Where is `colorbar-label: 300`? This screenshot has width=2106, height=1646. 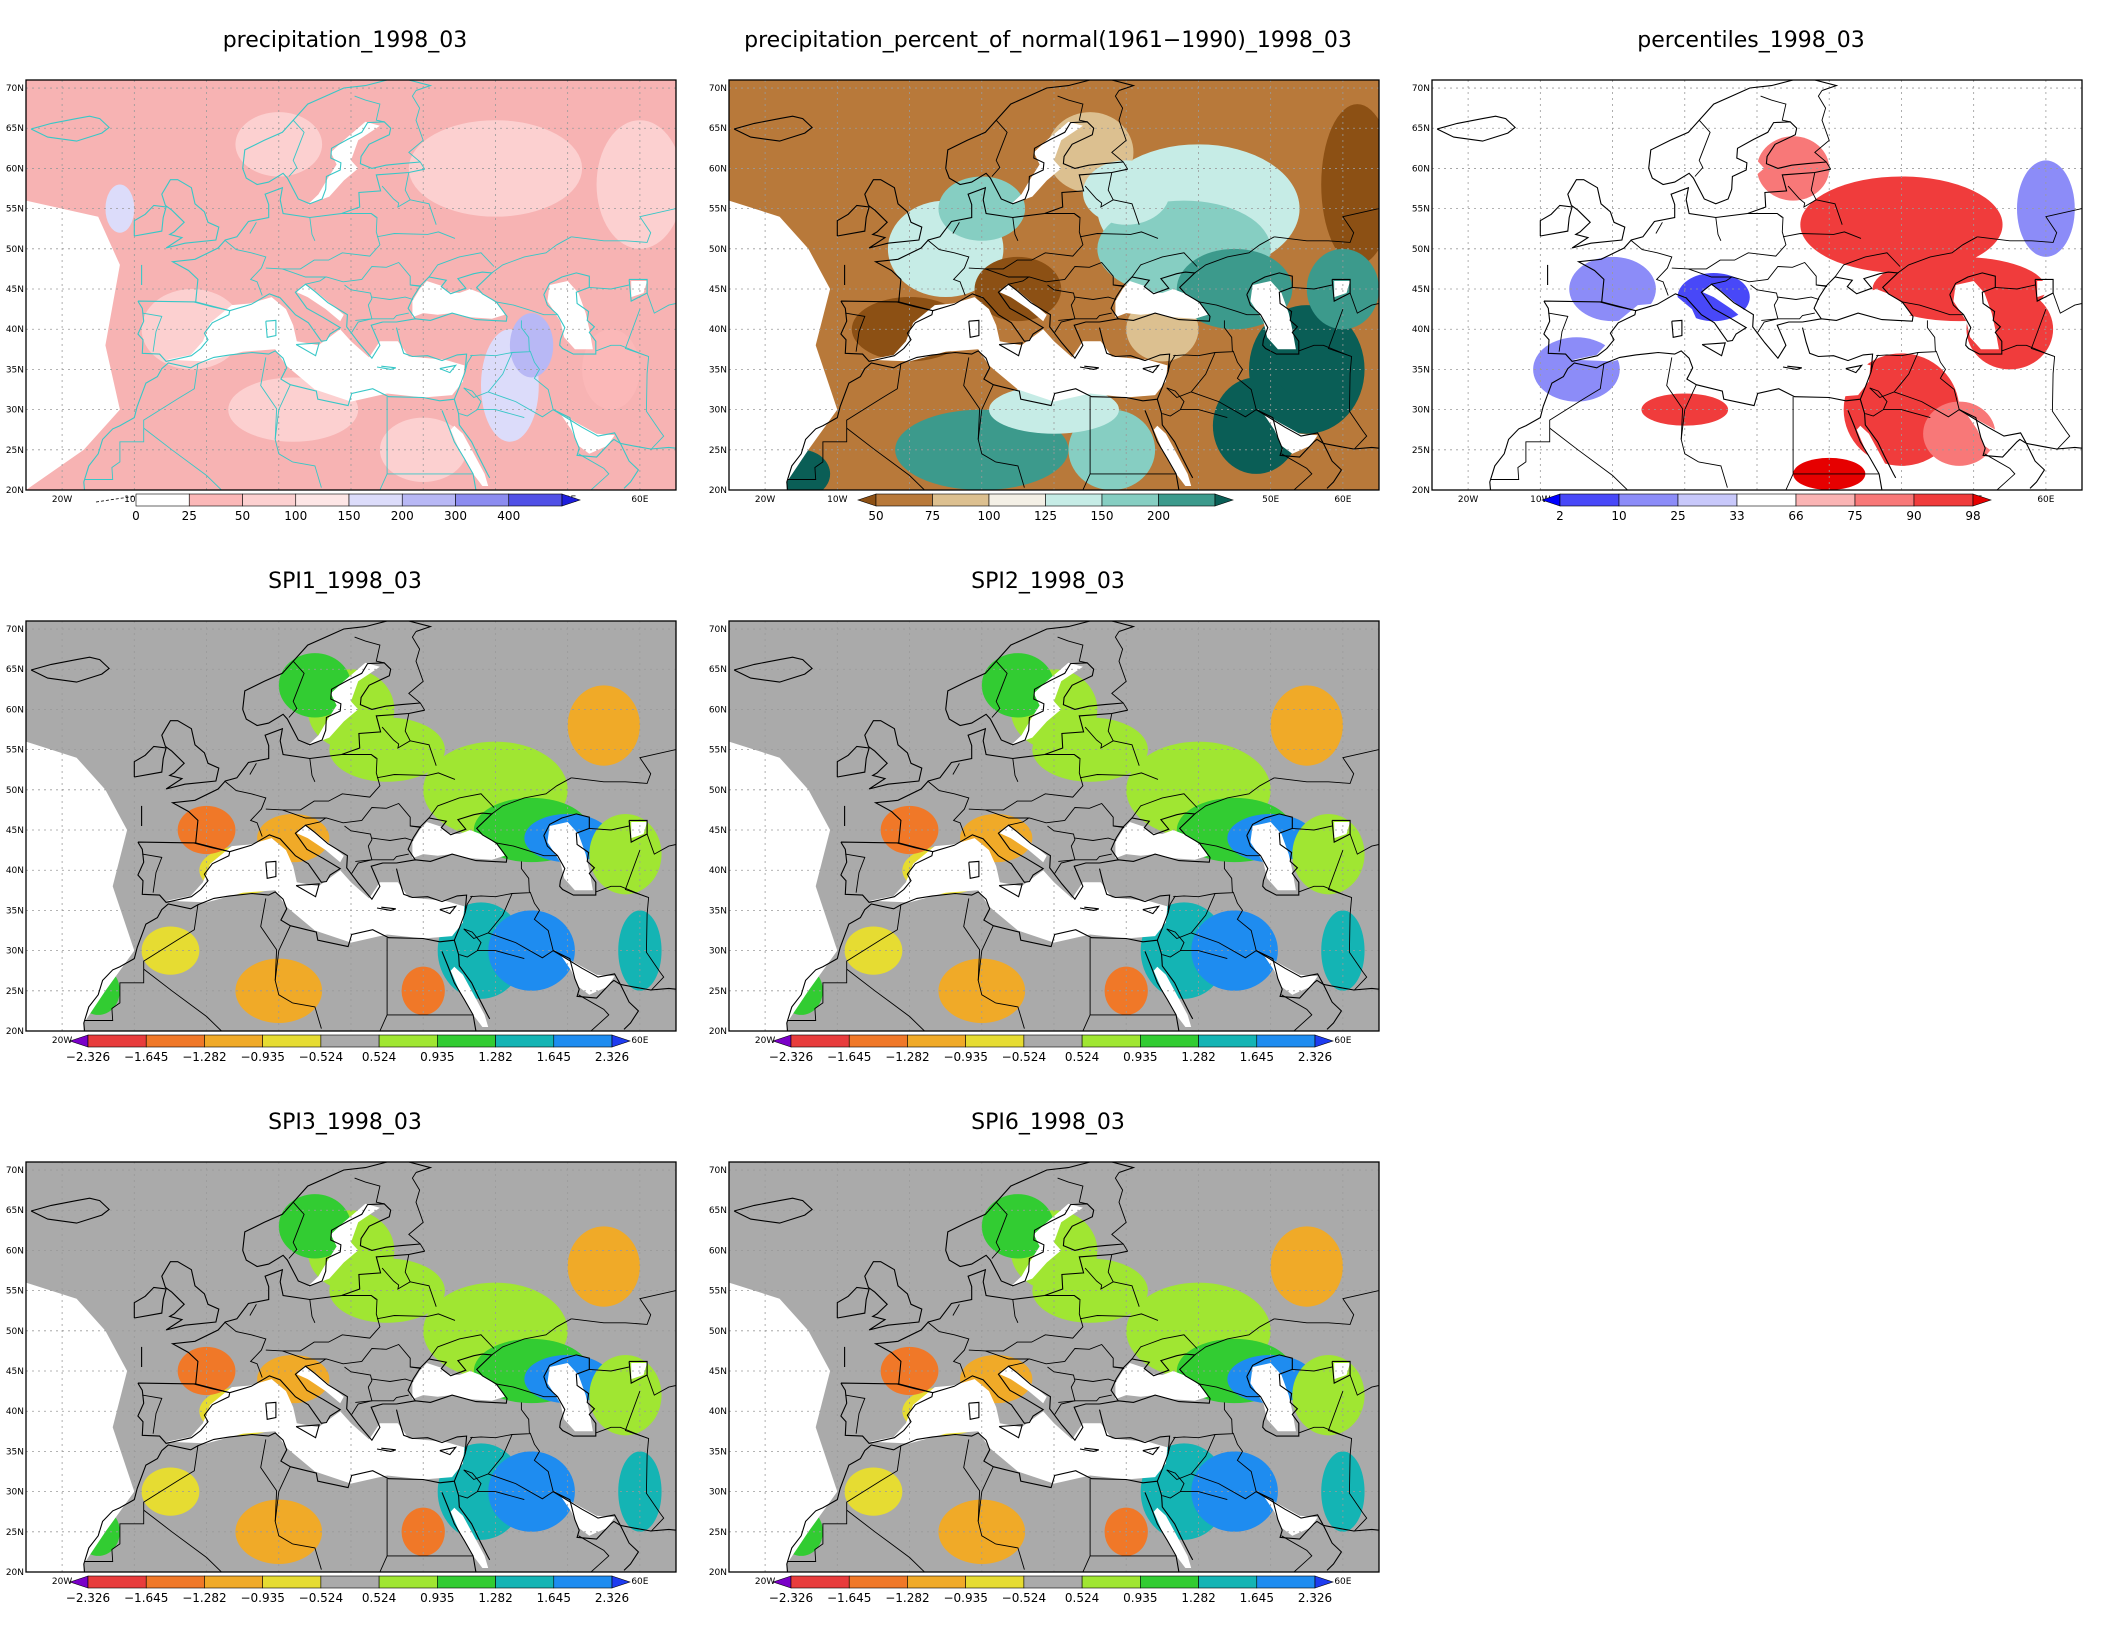 colorbar-label: 300 is located at coordinates (455, 516).